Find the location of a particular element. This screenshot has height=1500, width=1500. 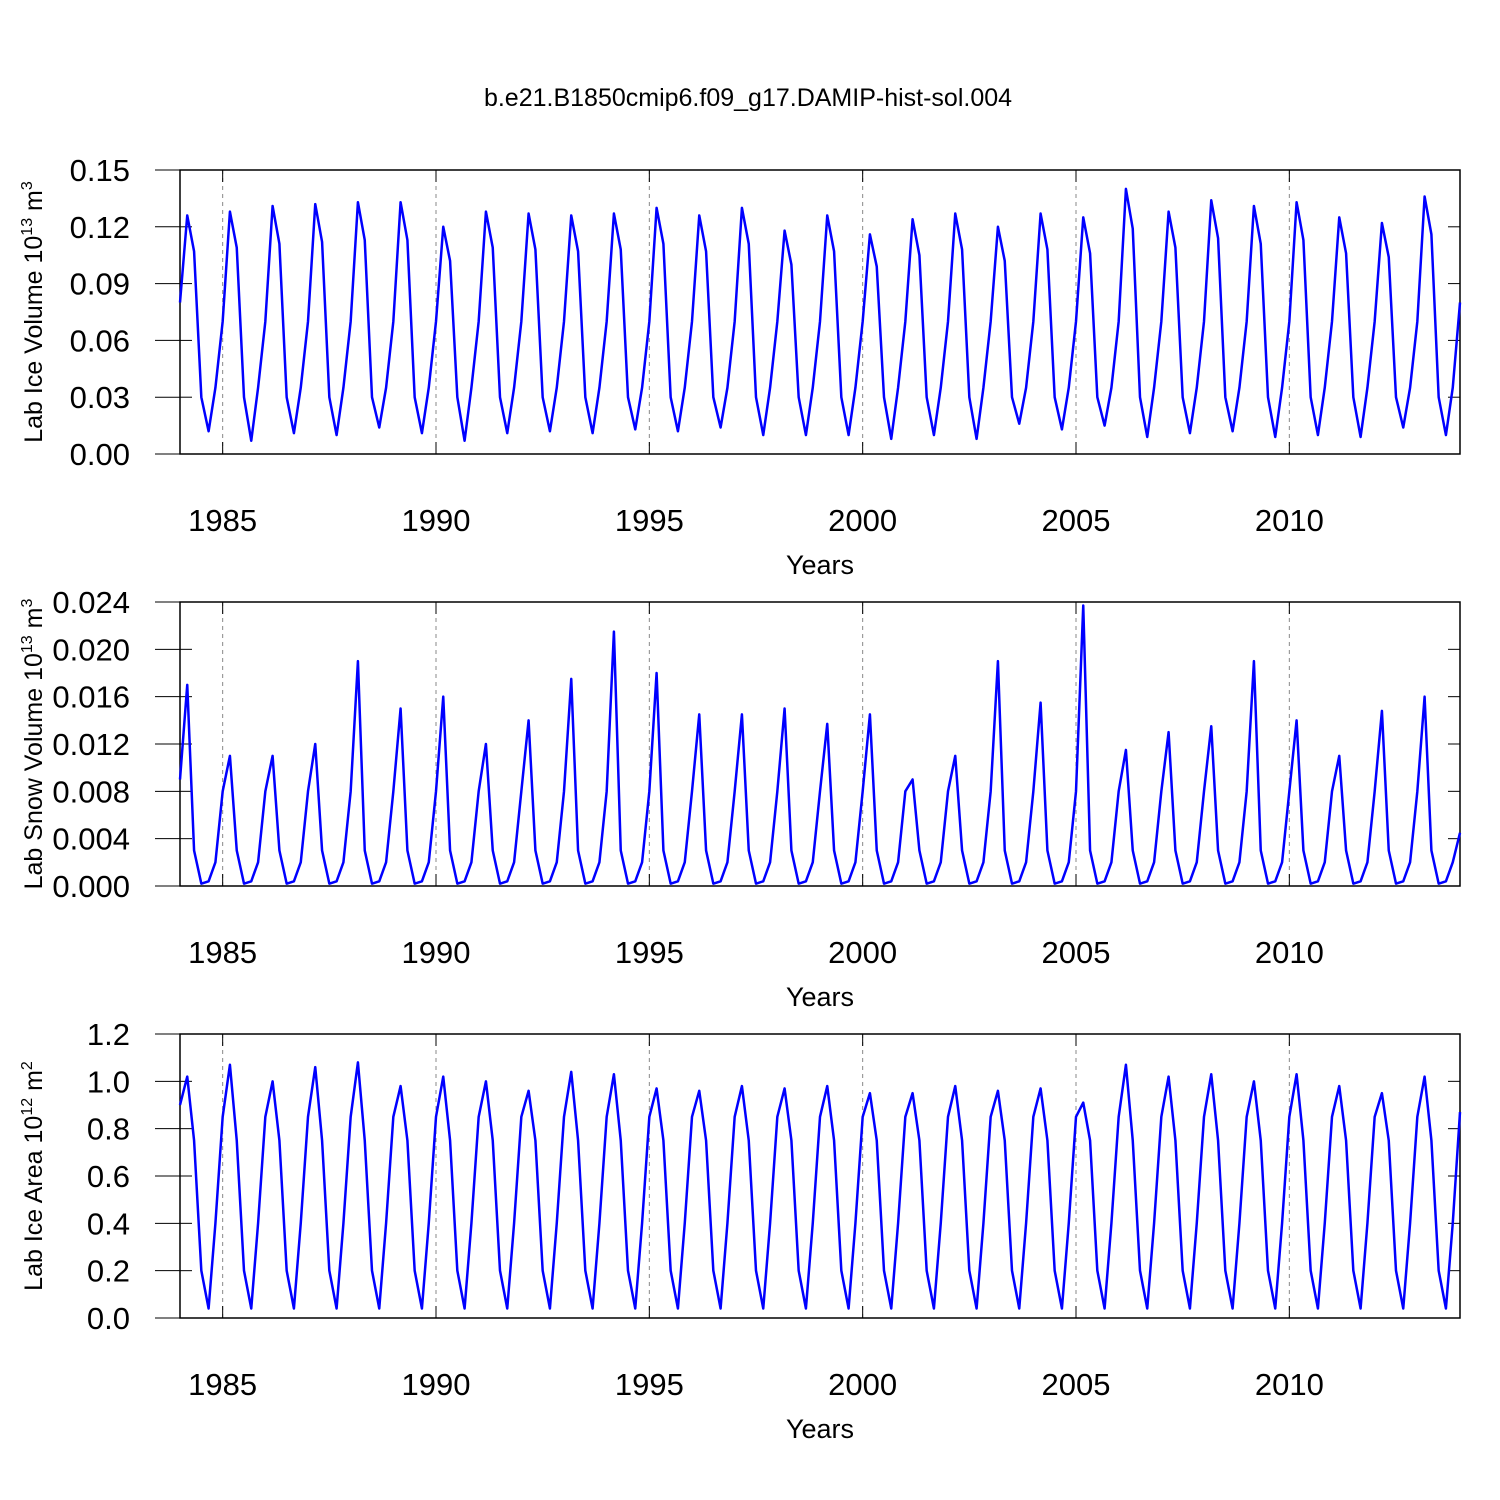

y-axis-label: Lab Ice Volume 1013 m3 is located at coordinates (33, 312).